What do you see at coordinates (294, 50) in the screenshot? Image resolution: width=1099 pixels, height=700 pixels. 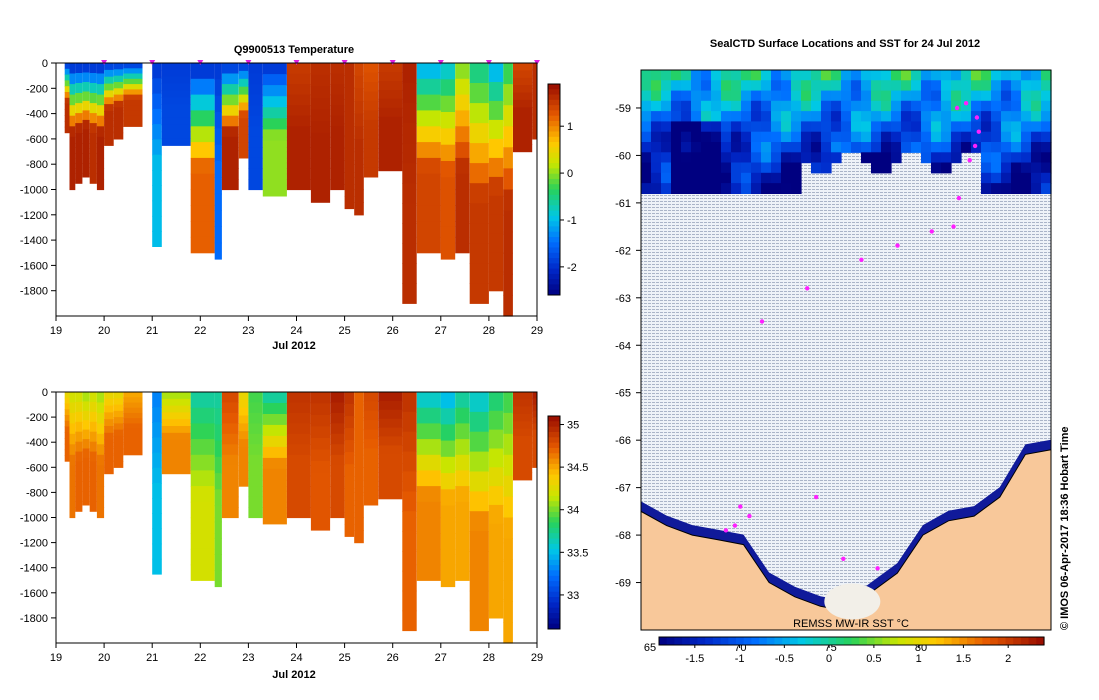 I see `temperature-title: Q9900513 Temperature` at bounding box center [294, 50].